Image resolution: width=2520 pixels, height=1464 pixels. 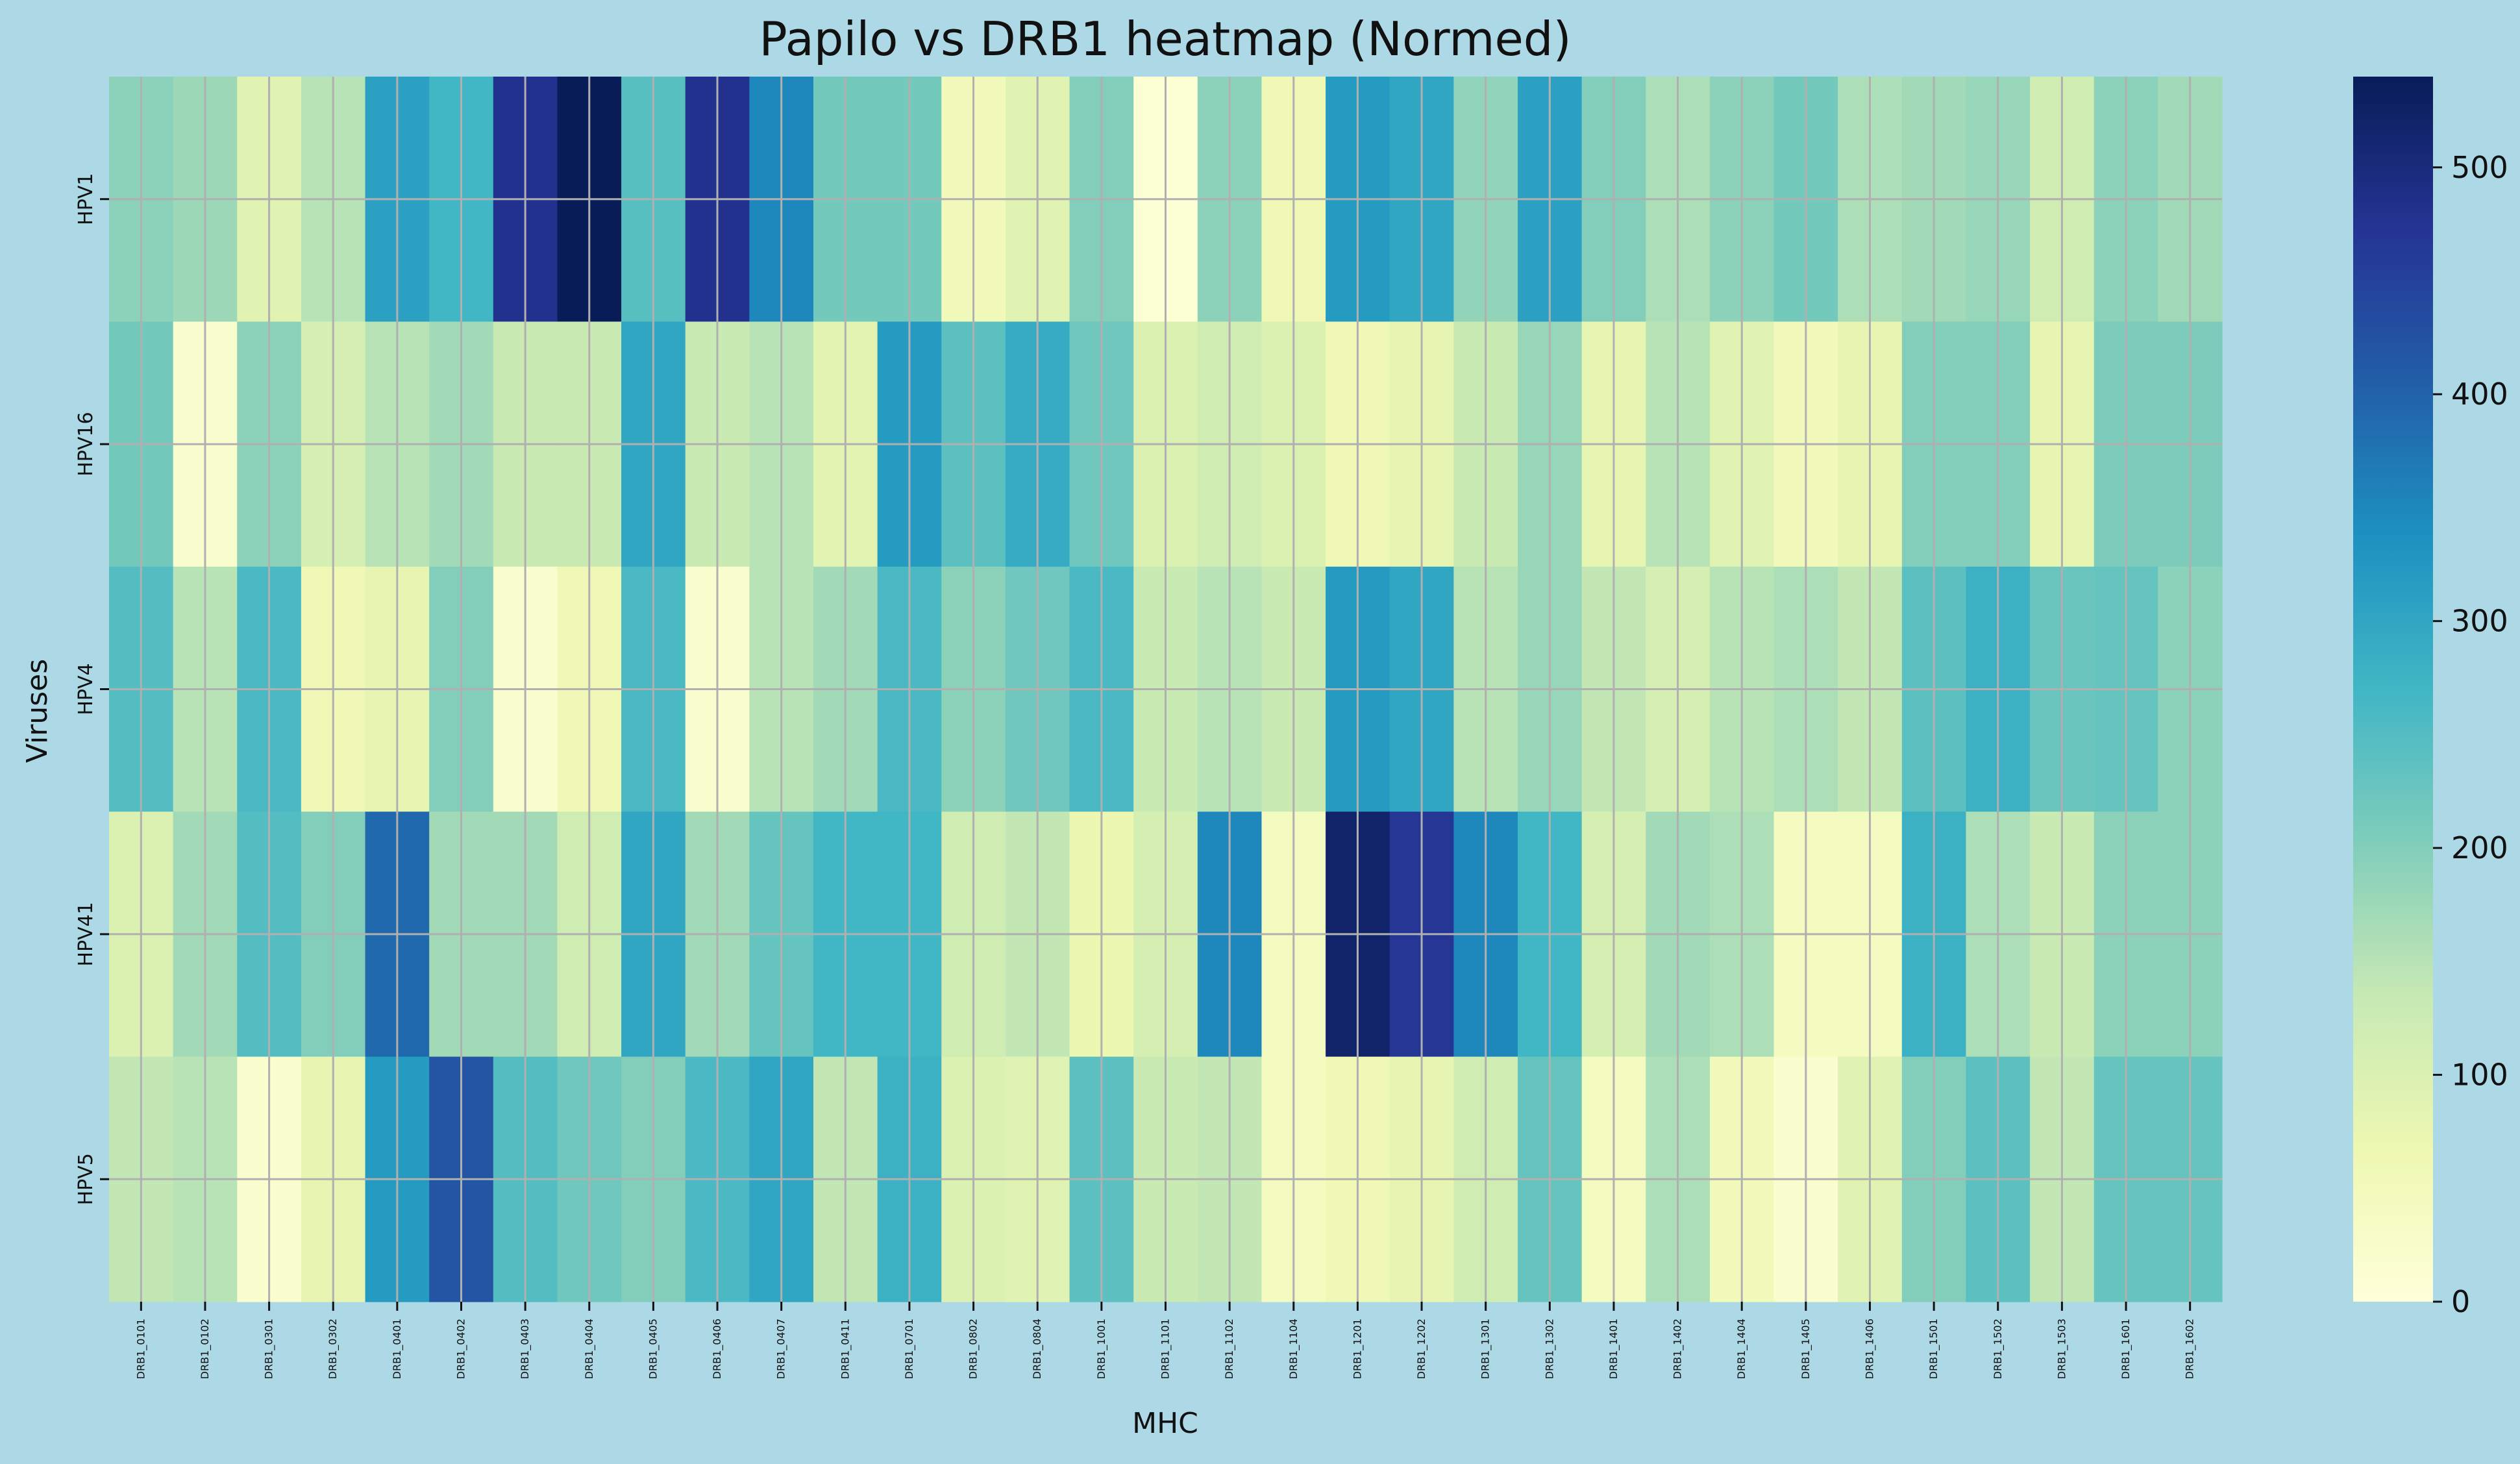 I want to click on x-tick-label: DRB1_1402, so click(x=1678, y=1349).